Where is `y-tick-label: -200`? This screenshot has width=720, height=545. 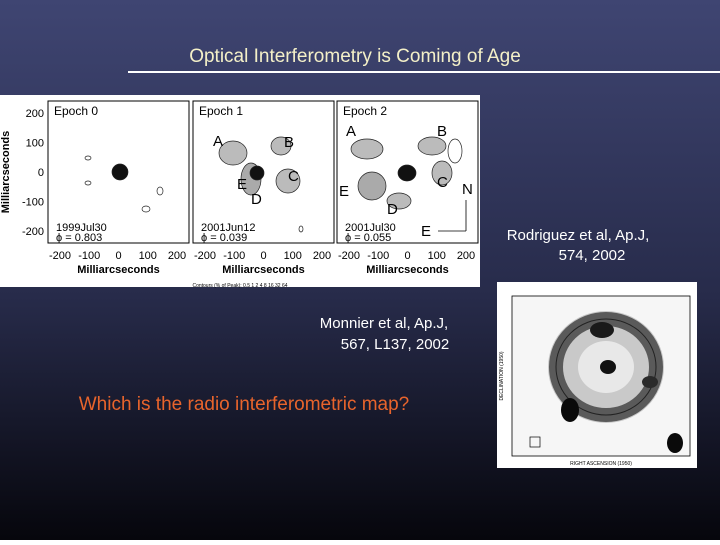
y-tick-label: -200 is located at coordinates (33, 232).